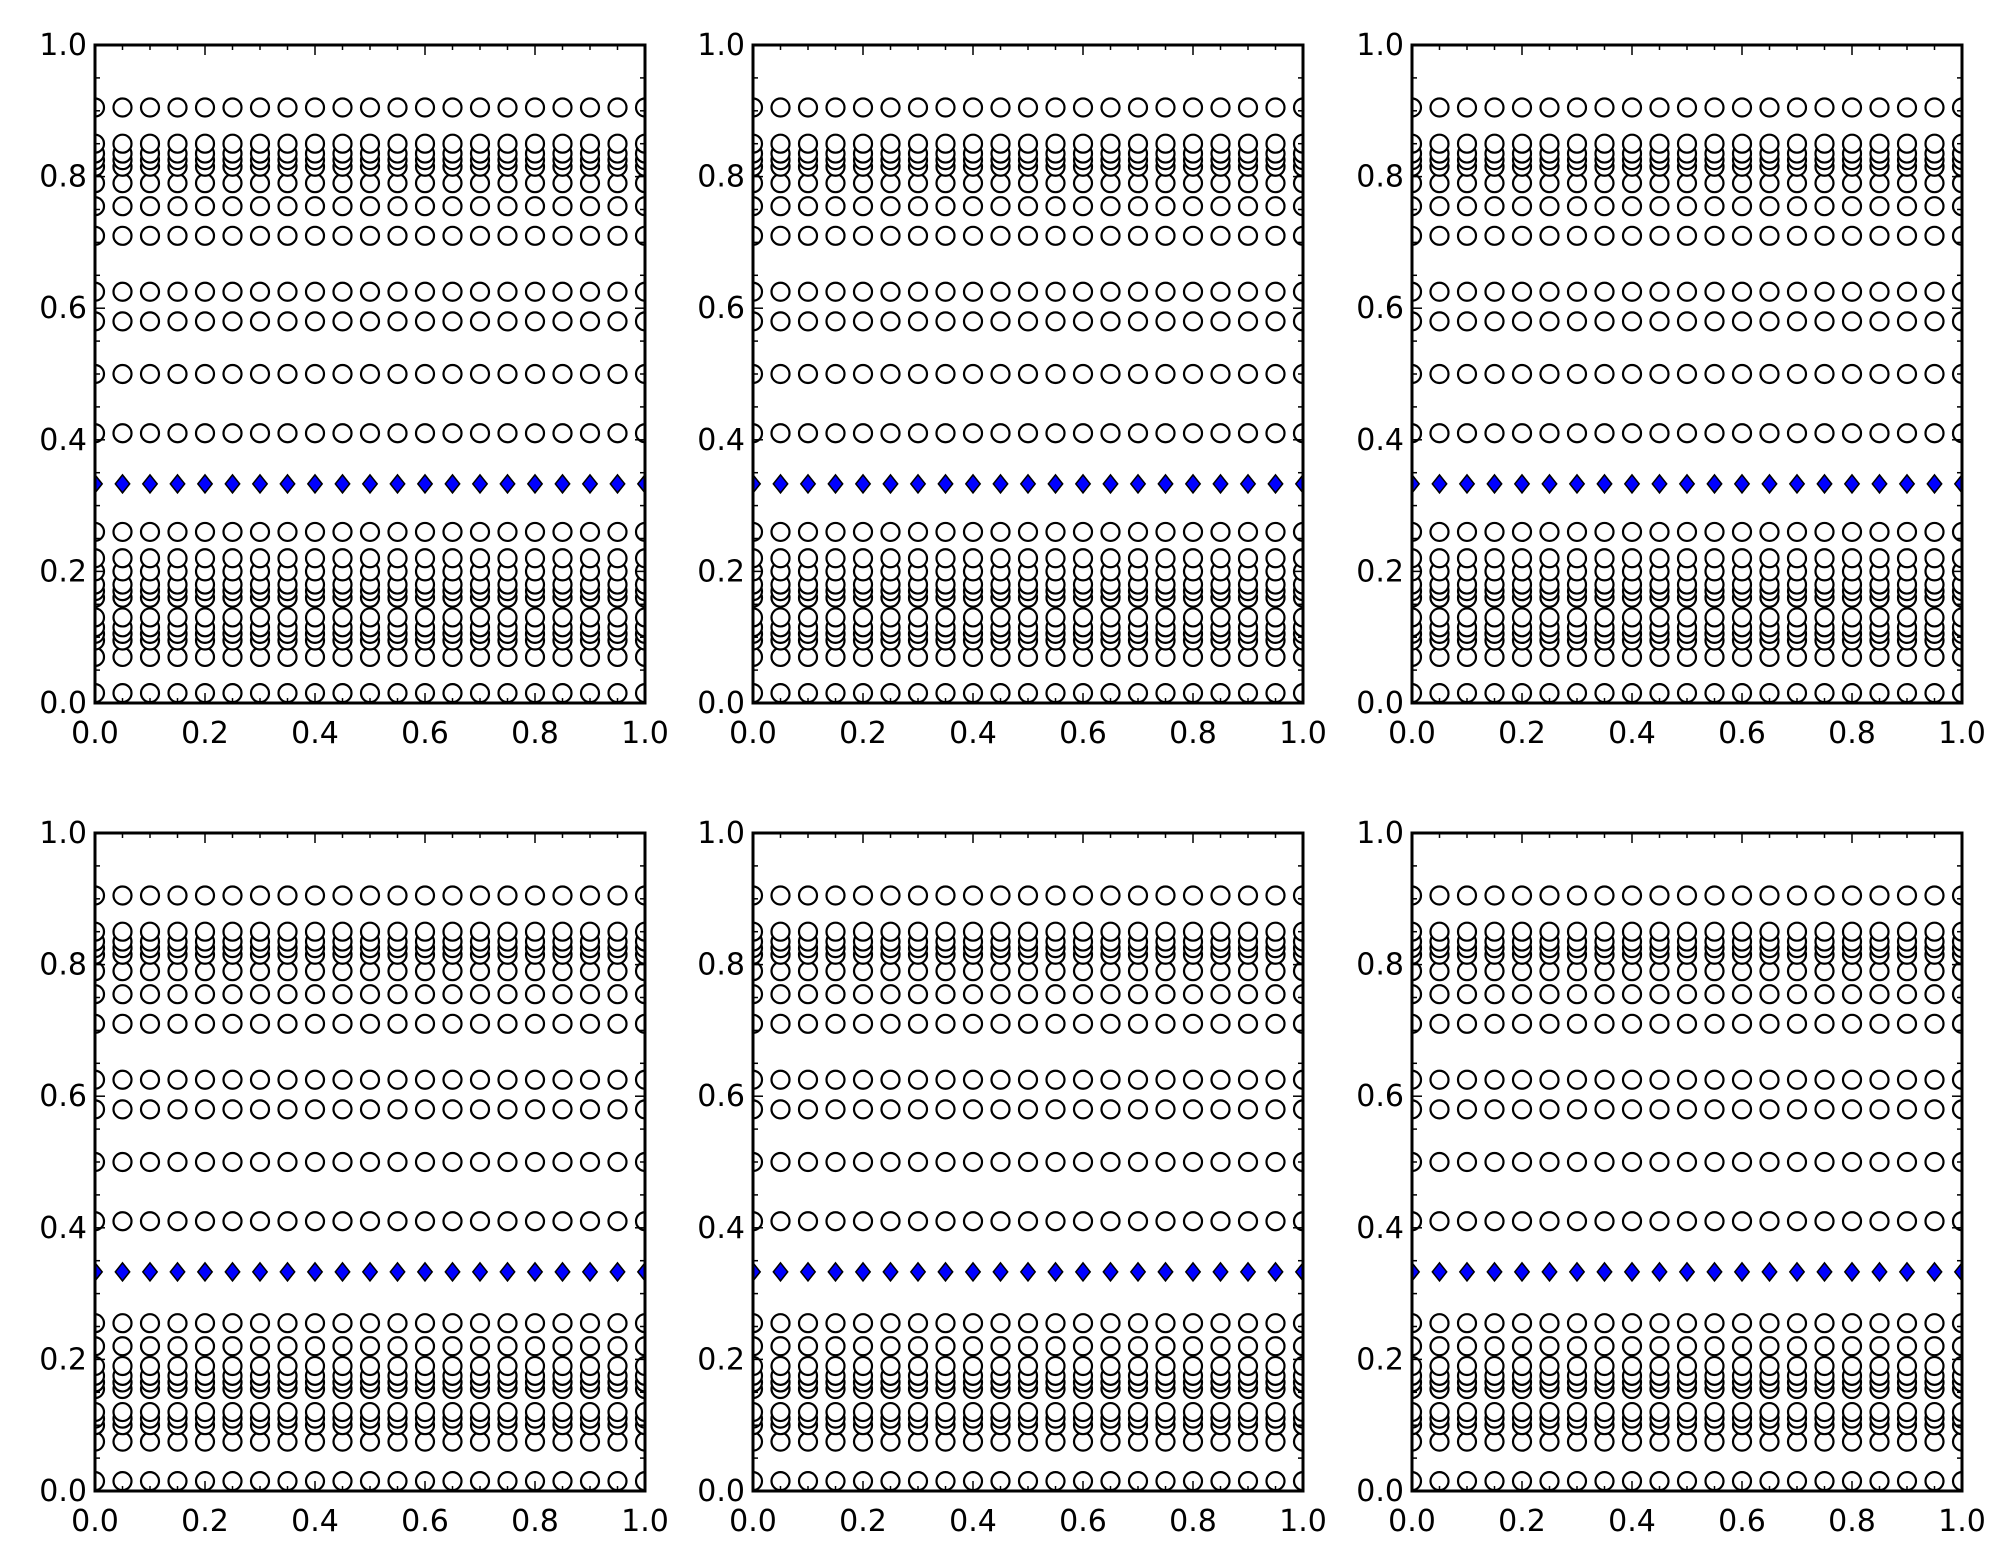 Image resolution: width=2004 pixels, height=1565 pixels. What do you see at coordinates (721, 45) in the screenshot?
I see `y-tick-label: 1.0` at bounding box center [721, 45].